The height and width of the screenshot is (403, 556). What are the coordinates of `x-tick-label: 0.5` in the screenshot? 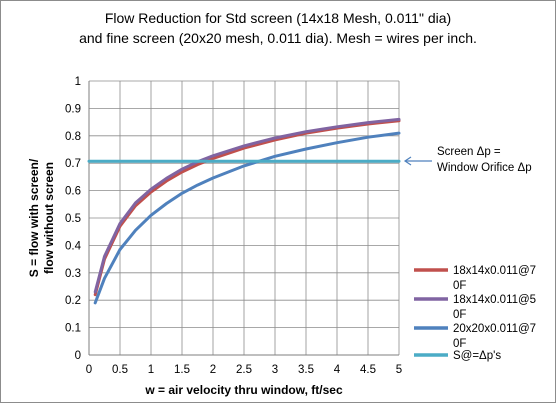 It's located at (120, 370).